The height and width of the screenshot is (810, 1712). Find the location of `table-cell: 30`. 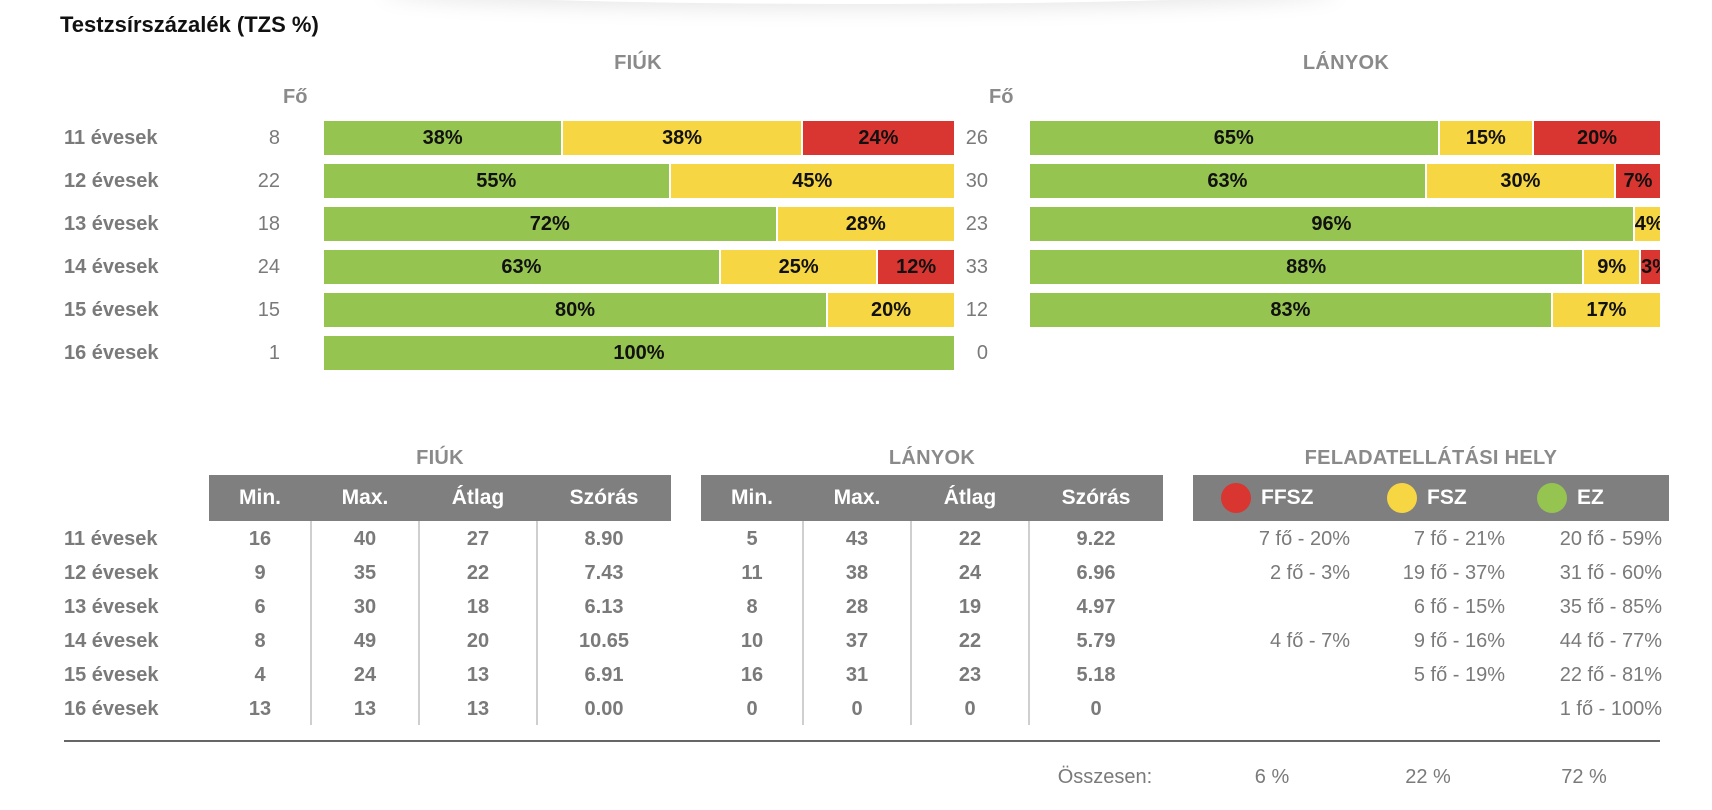

table-cell: 30 is located at coordinates (365, 607).